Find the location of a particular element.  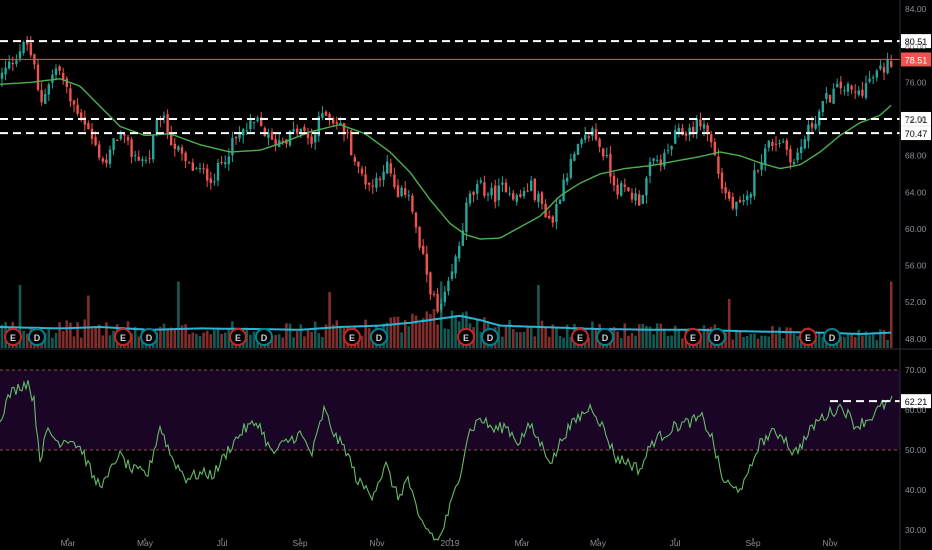

event-badge-label: E is located at coordinates (466, 338).